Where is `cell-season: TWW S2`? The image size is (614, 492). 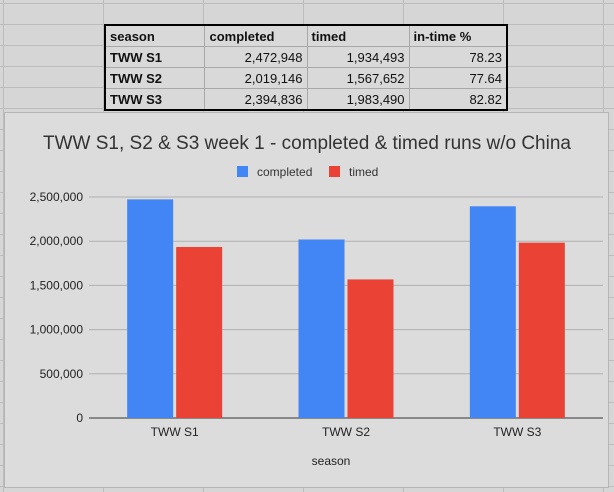
cell-season: TWW S2 is located at coordinates (155, 78).